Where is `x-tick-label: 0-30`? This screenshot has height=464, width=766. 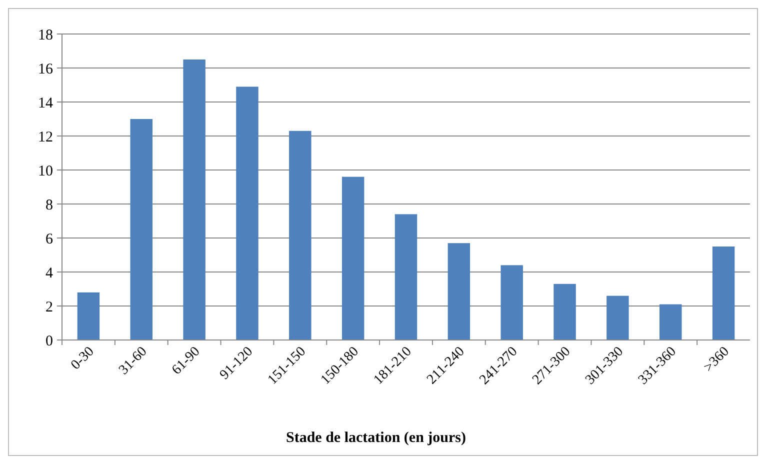
x-tick-label: 0-30 is located at coordinates (83, 358).